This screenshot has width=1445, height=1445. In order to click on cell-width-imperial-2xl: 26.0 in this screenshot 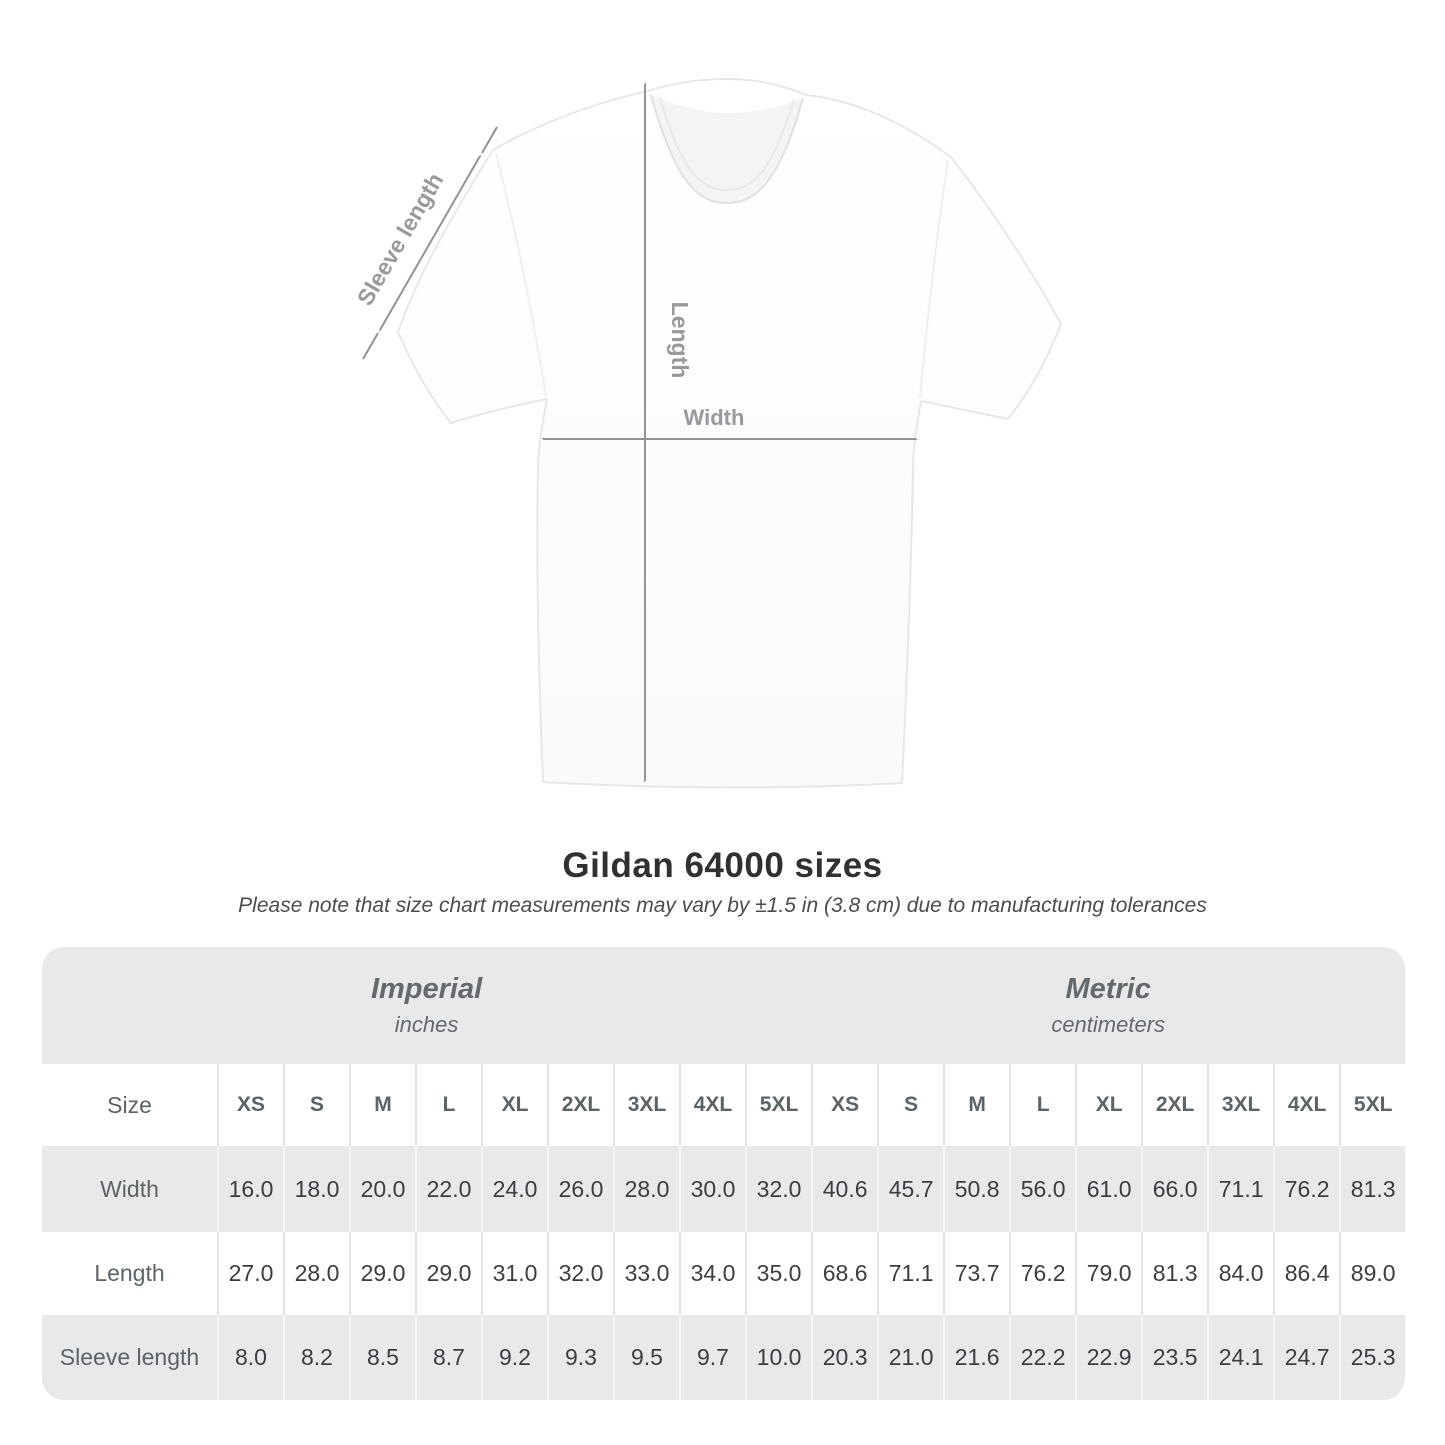, I will do `click(580, 1189)`.